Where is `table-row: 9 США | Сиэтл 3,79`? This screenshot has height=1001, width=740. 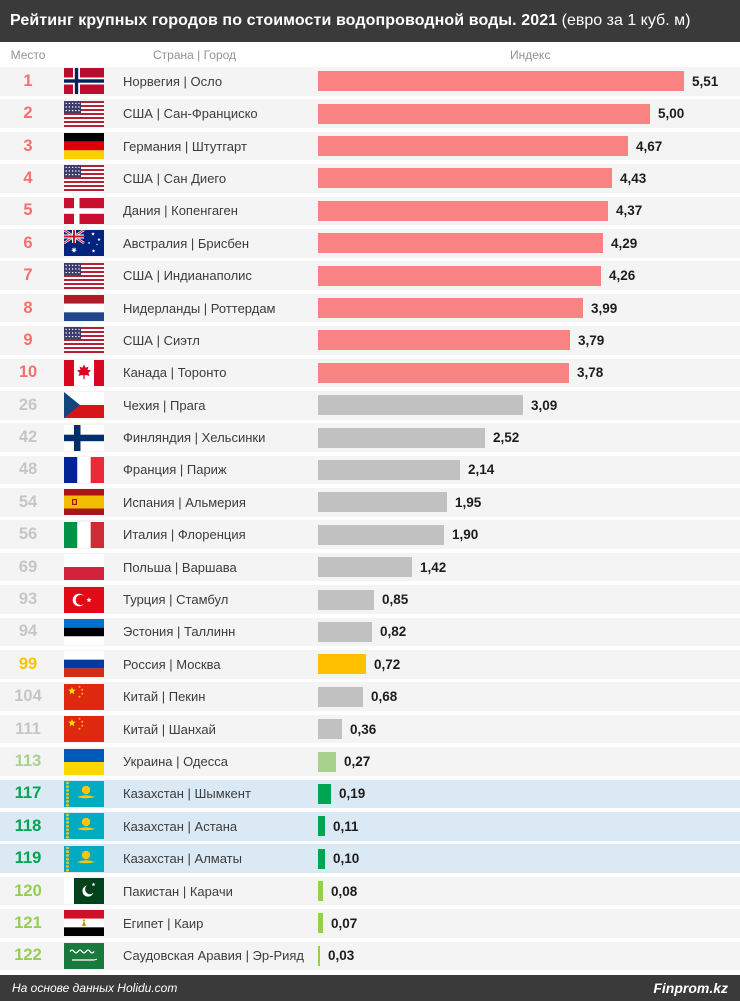
table-row: 9 США | Сиэтл 3,79 is located at coordinates (370, 340).